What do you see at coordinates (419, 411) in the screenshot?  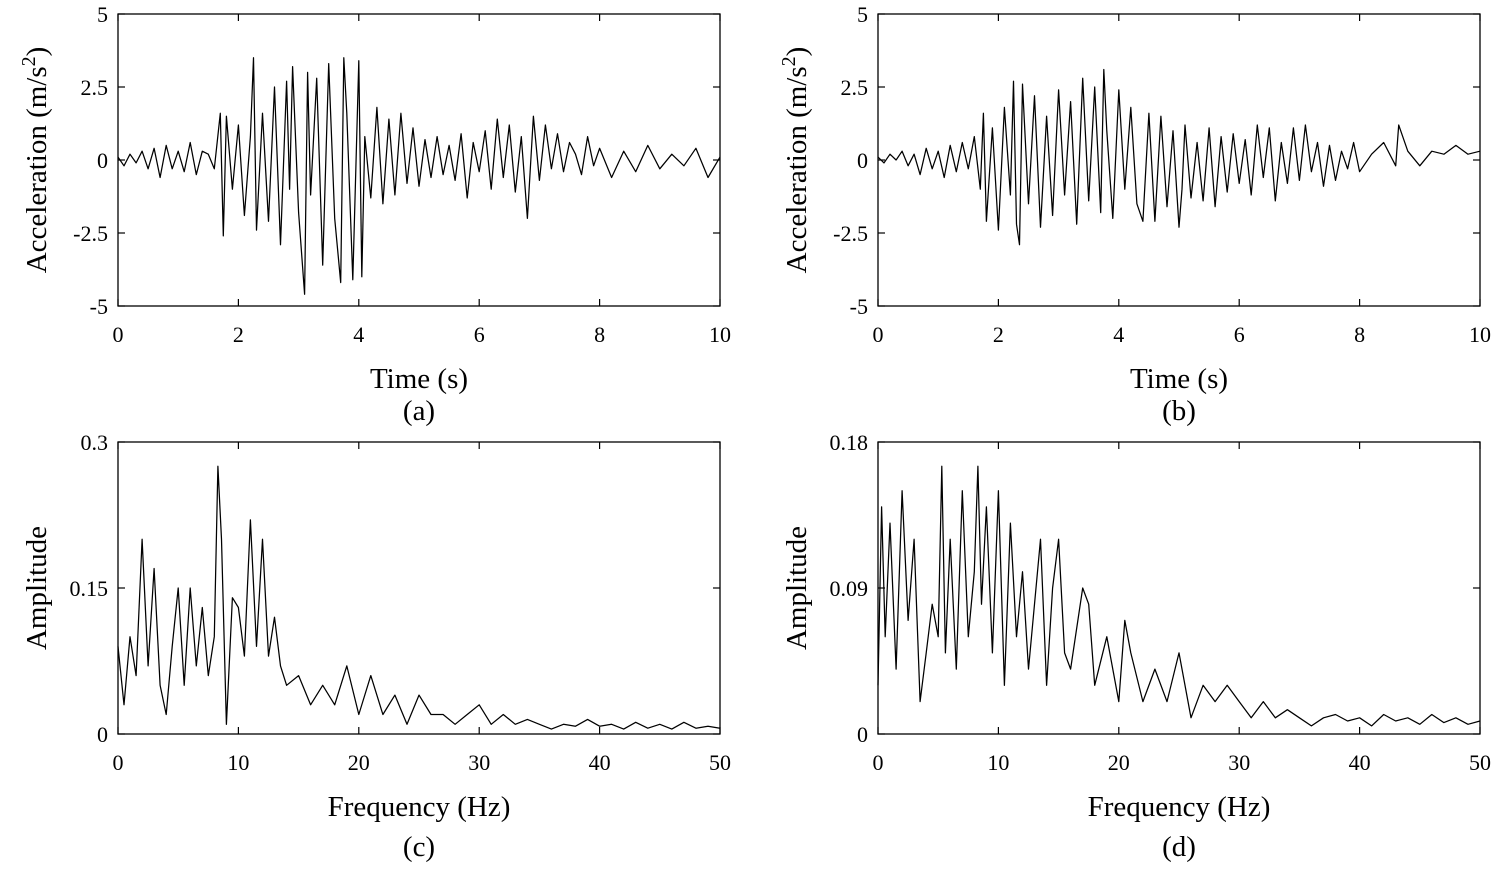 I see `panel-caption: (a)` at bounding box center [419, 411].